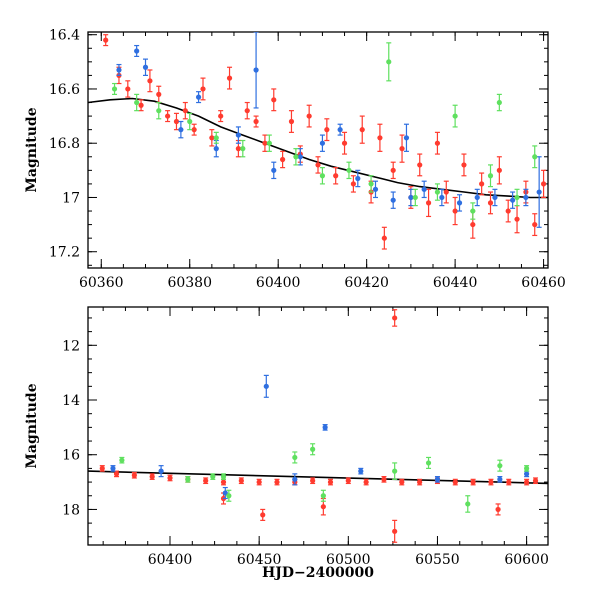 This screenshot has width=600, height=600. What do you see at coordinates (318, 573) in the screenshot?
I see `x-axis-label: HJD−2400000` at bounding box center [318, 573].